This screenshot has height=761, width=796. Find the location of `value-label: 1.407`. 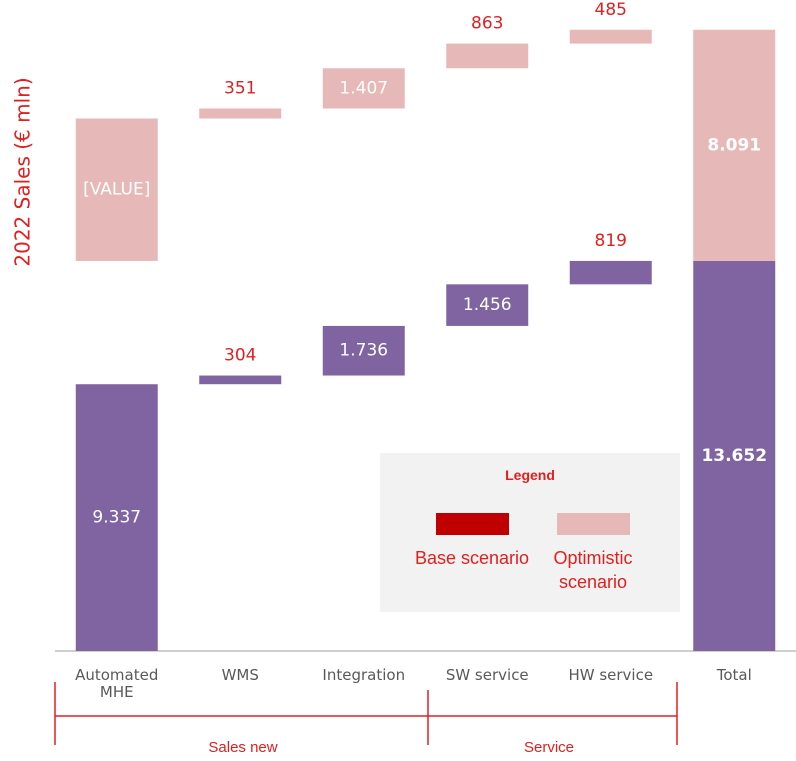

value-label: 1.407 is located at coordinates (363, 88).